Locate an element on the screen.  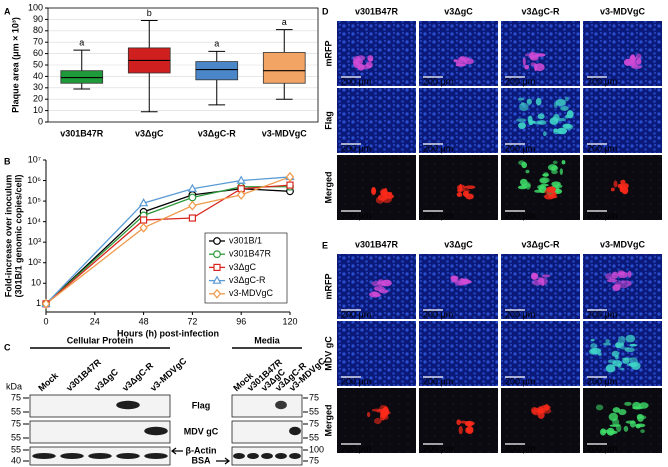
y-tick-label: 70 is located at coordinates (38, 42).